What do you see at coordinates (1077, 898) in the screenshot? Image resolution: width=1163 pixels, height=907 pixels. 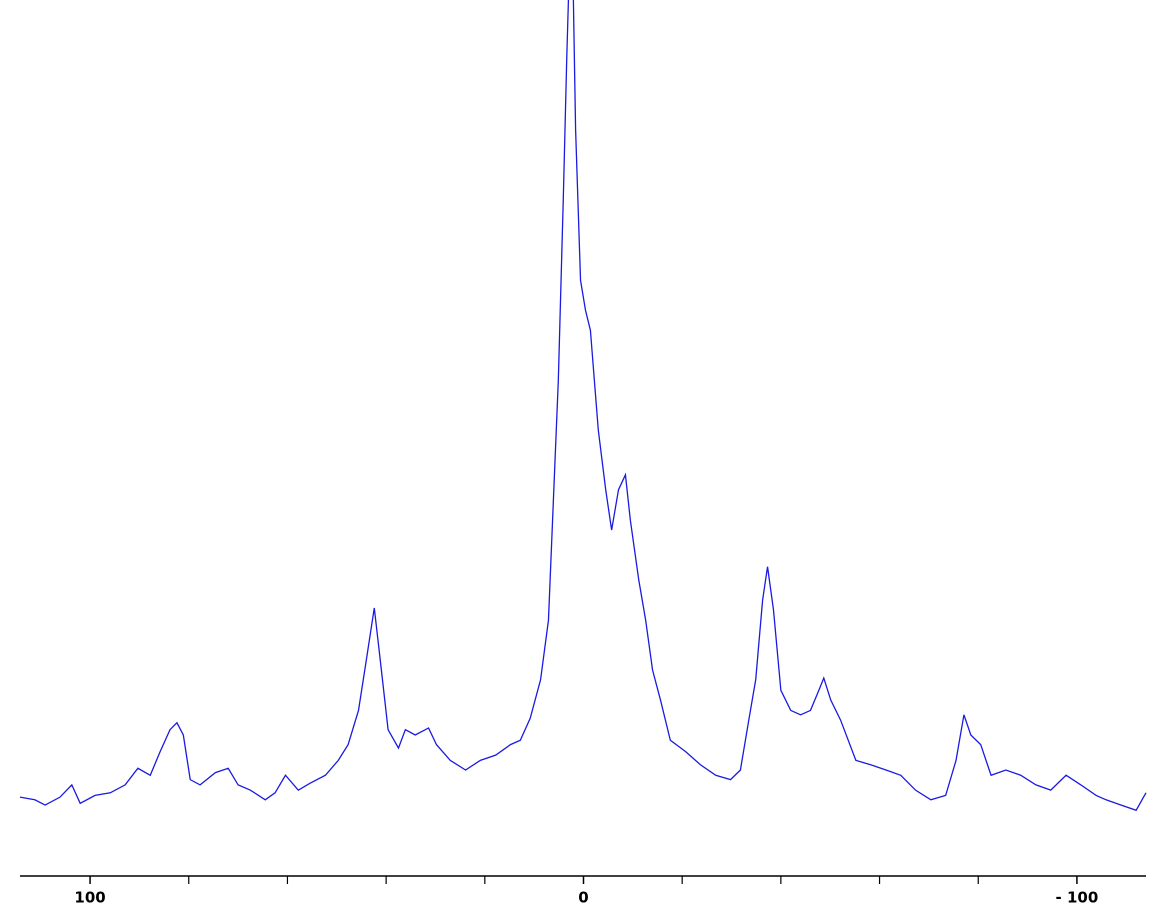 I see `x-tick-label: - 100` at bounding box center [1077, 898].